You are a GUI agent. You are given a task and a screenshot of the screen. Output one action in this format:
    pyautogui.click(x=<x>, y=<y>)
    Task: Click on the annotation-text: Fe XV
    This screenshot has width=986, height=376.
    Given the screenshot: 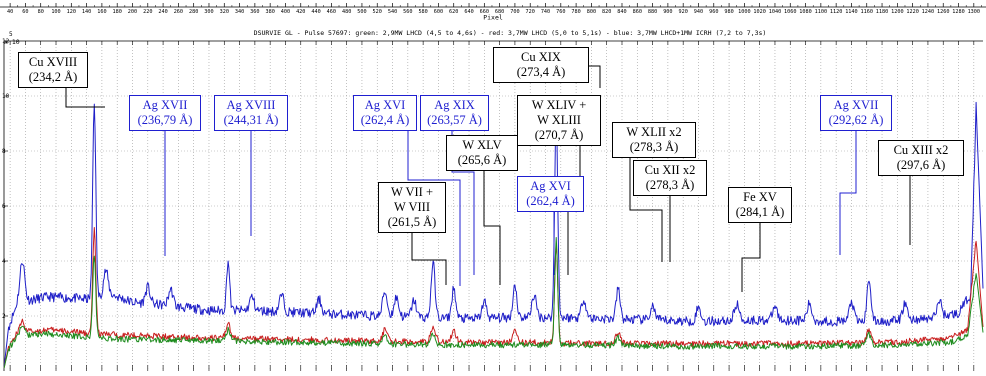 What is the action you would take?
    pyautogui.click(x=760, y=197)
    